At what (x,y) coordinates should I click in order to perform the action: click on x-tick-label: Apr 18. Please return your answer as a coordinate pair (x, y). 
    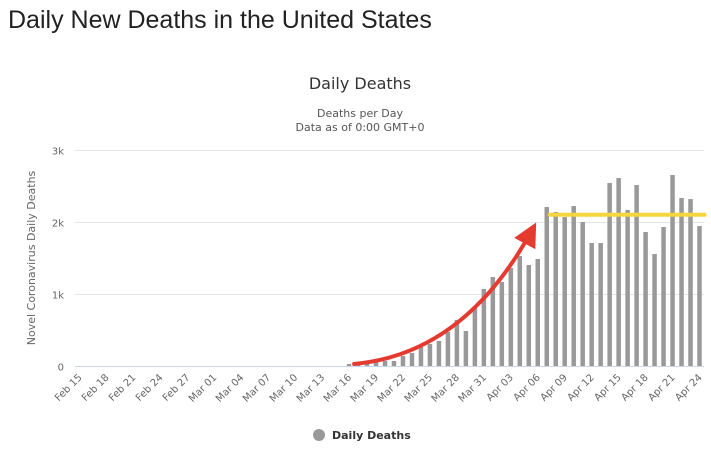
    Looking at the image, I should click on (634, 387).